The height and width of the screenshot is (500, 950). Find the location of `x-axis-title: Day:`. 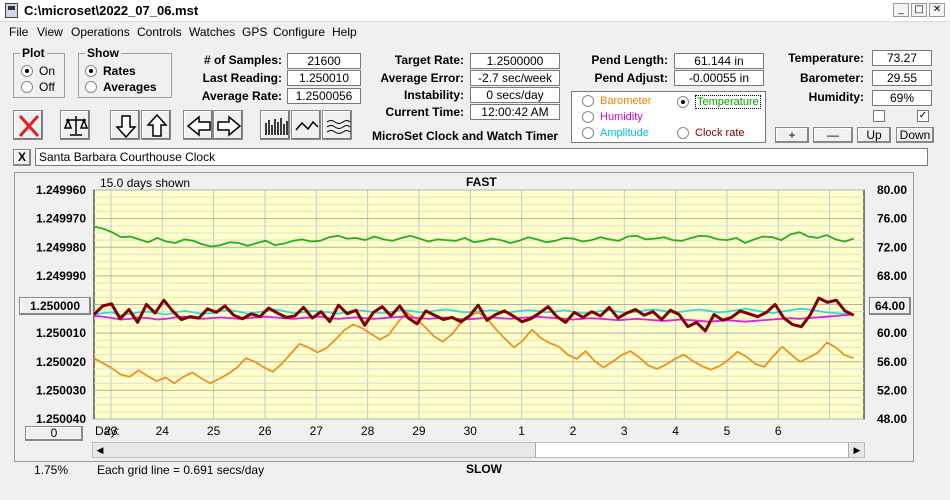

x-axis-title: Day: is located at coordinates (107, 431).